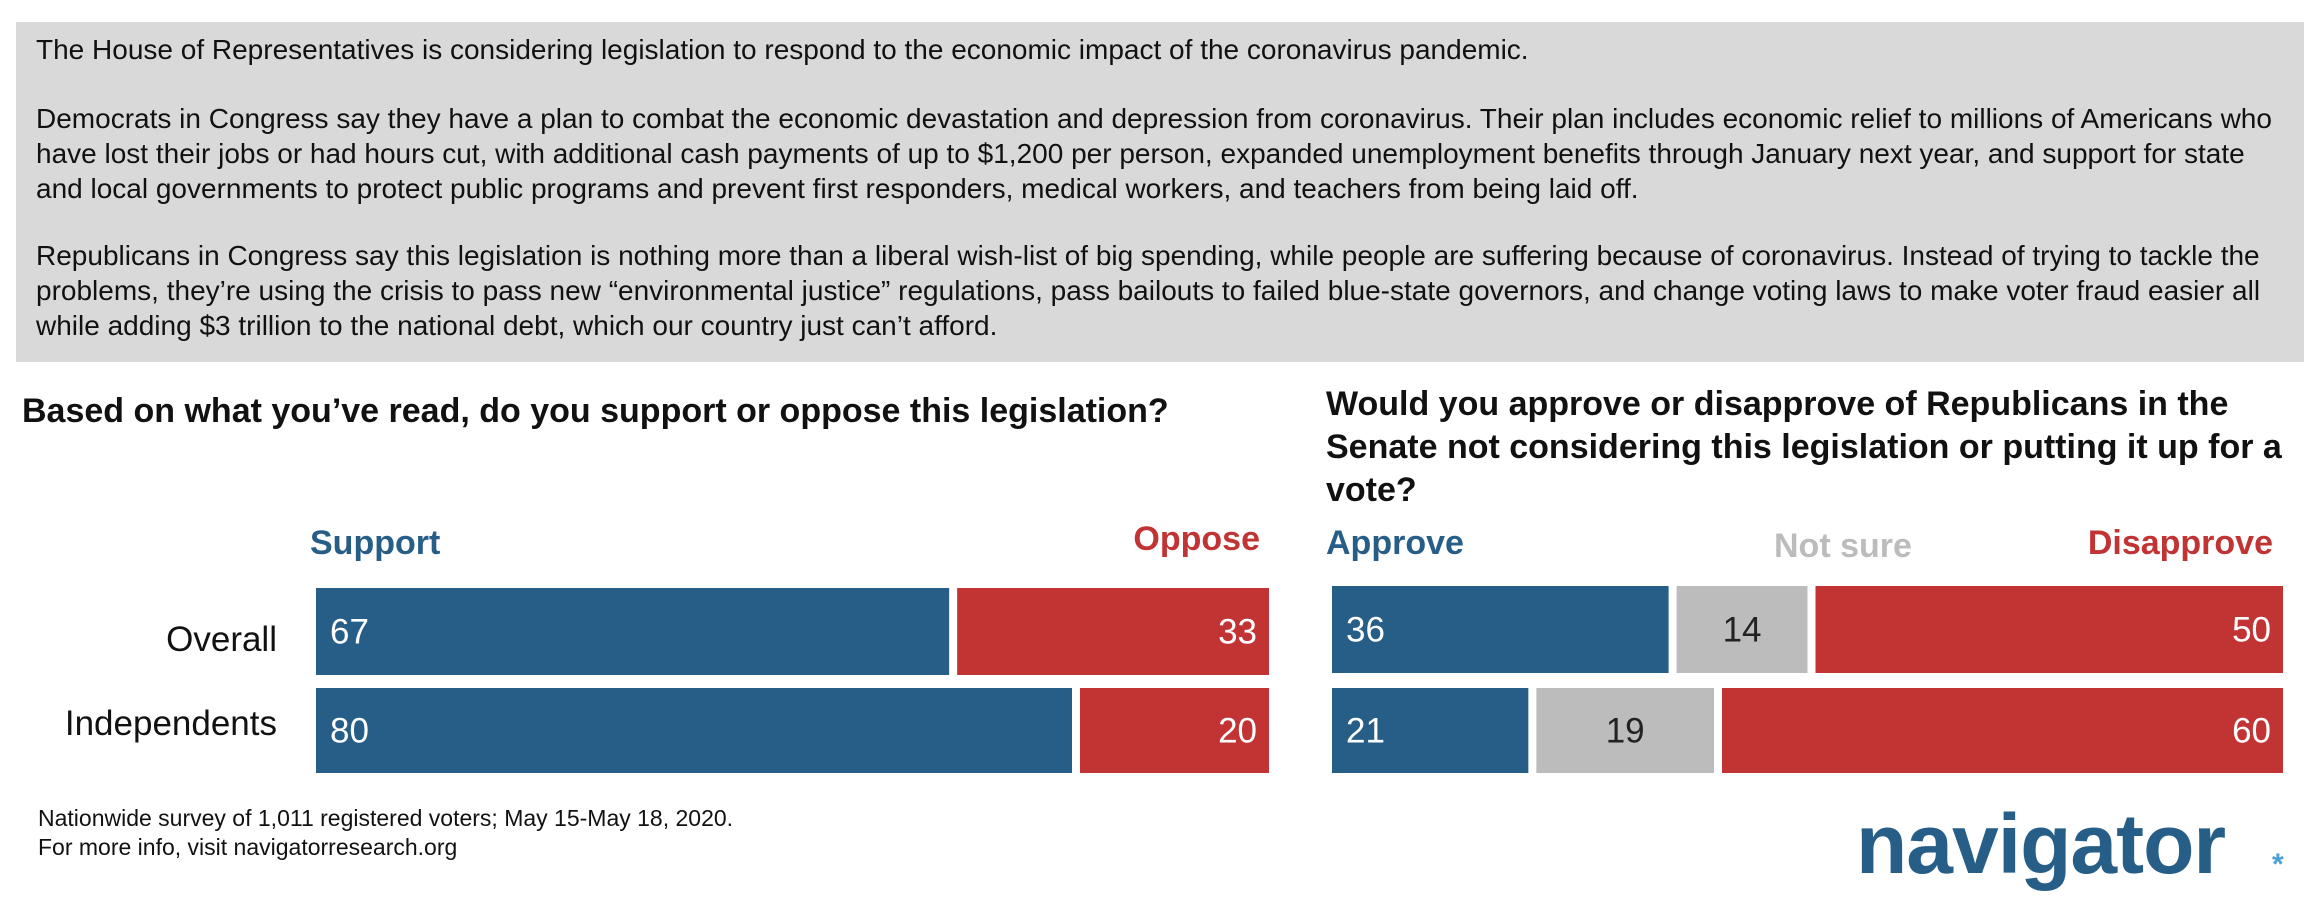 This screenshot has width=2318, height=912. What do you see at coordinates (1843, 546) in the screenshot?
I see `legend-not-sure: Not sure` at bounding box center [1843, 546].